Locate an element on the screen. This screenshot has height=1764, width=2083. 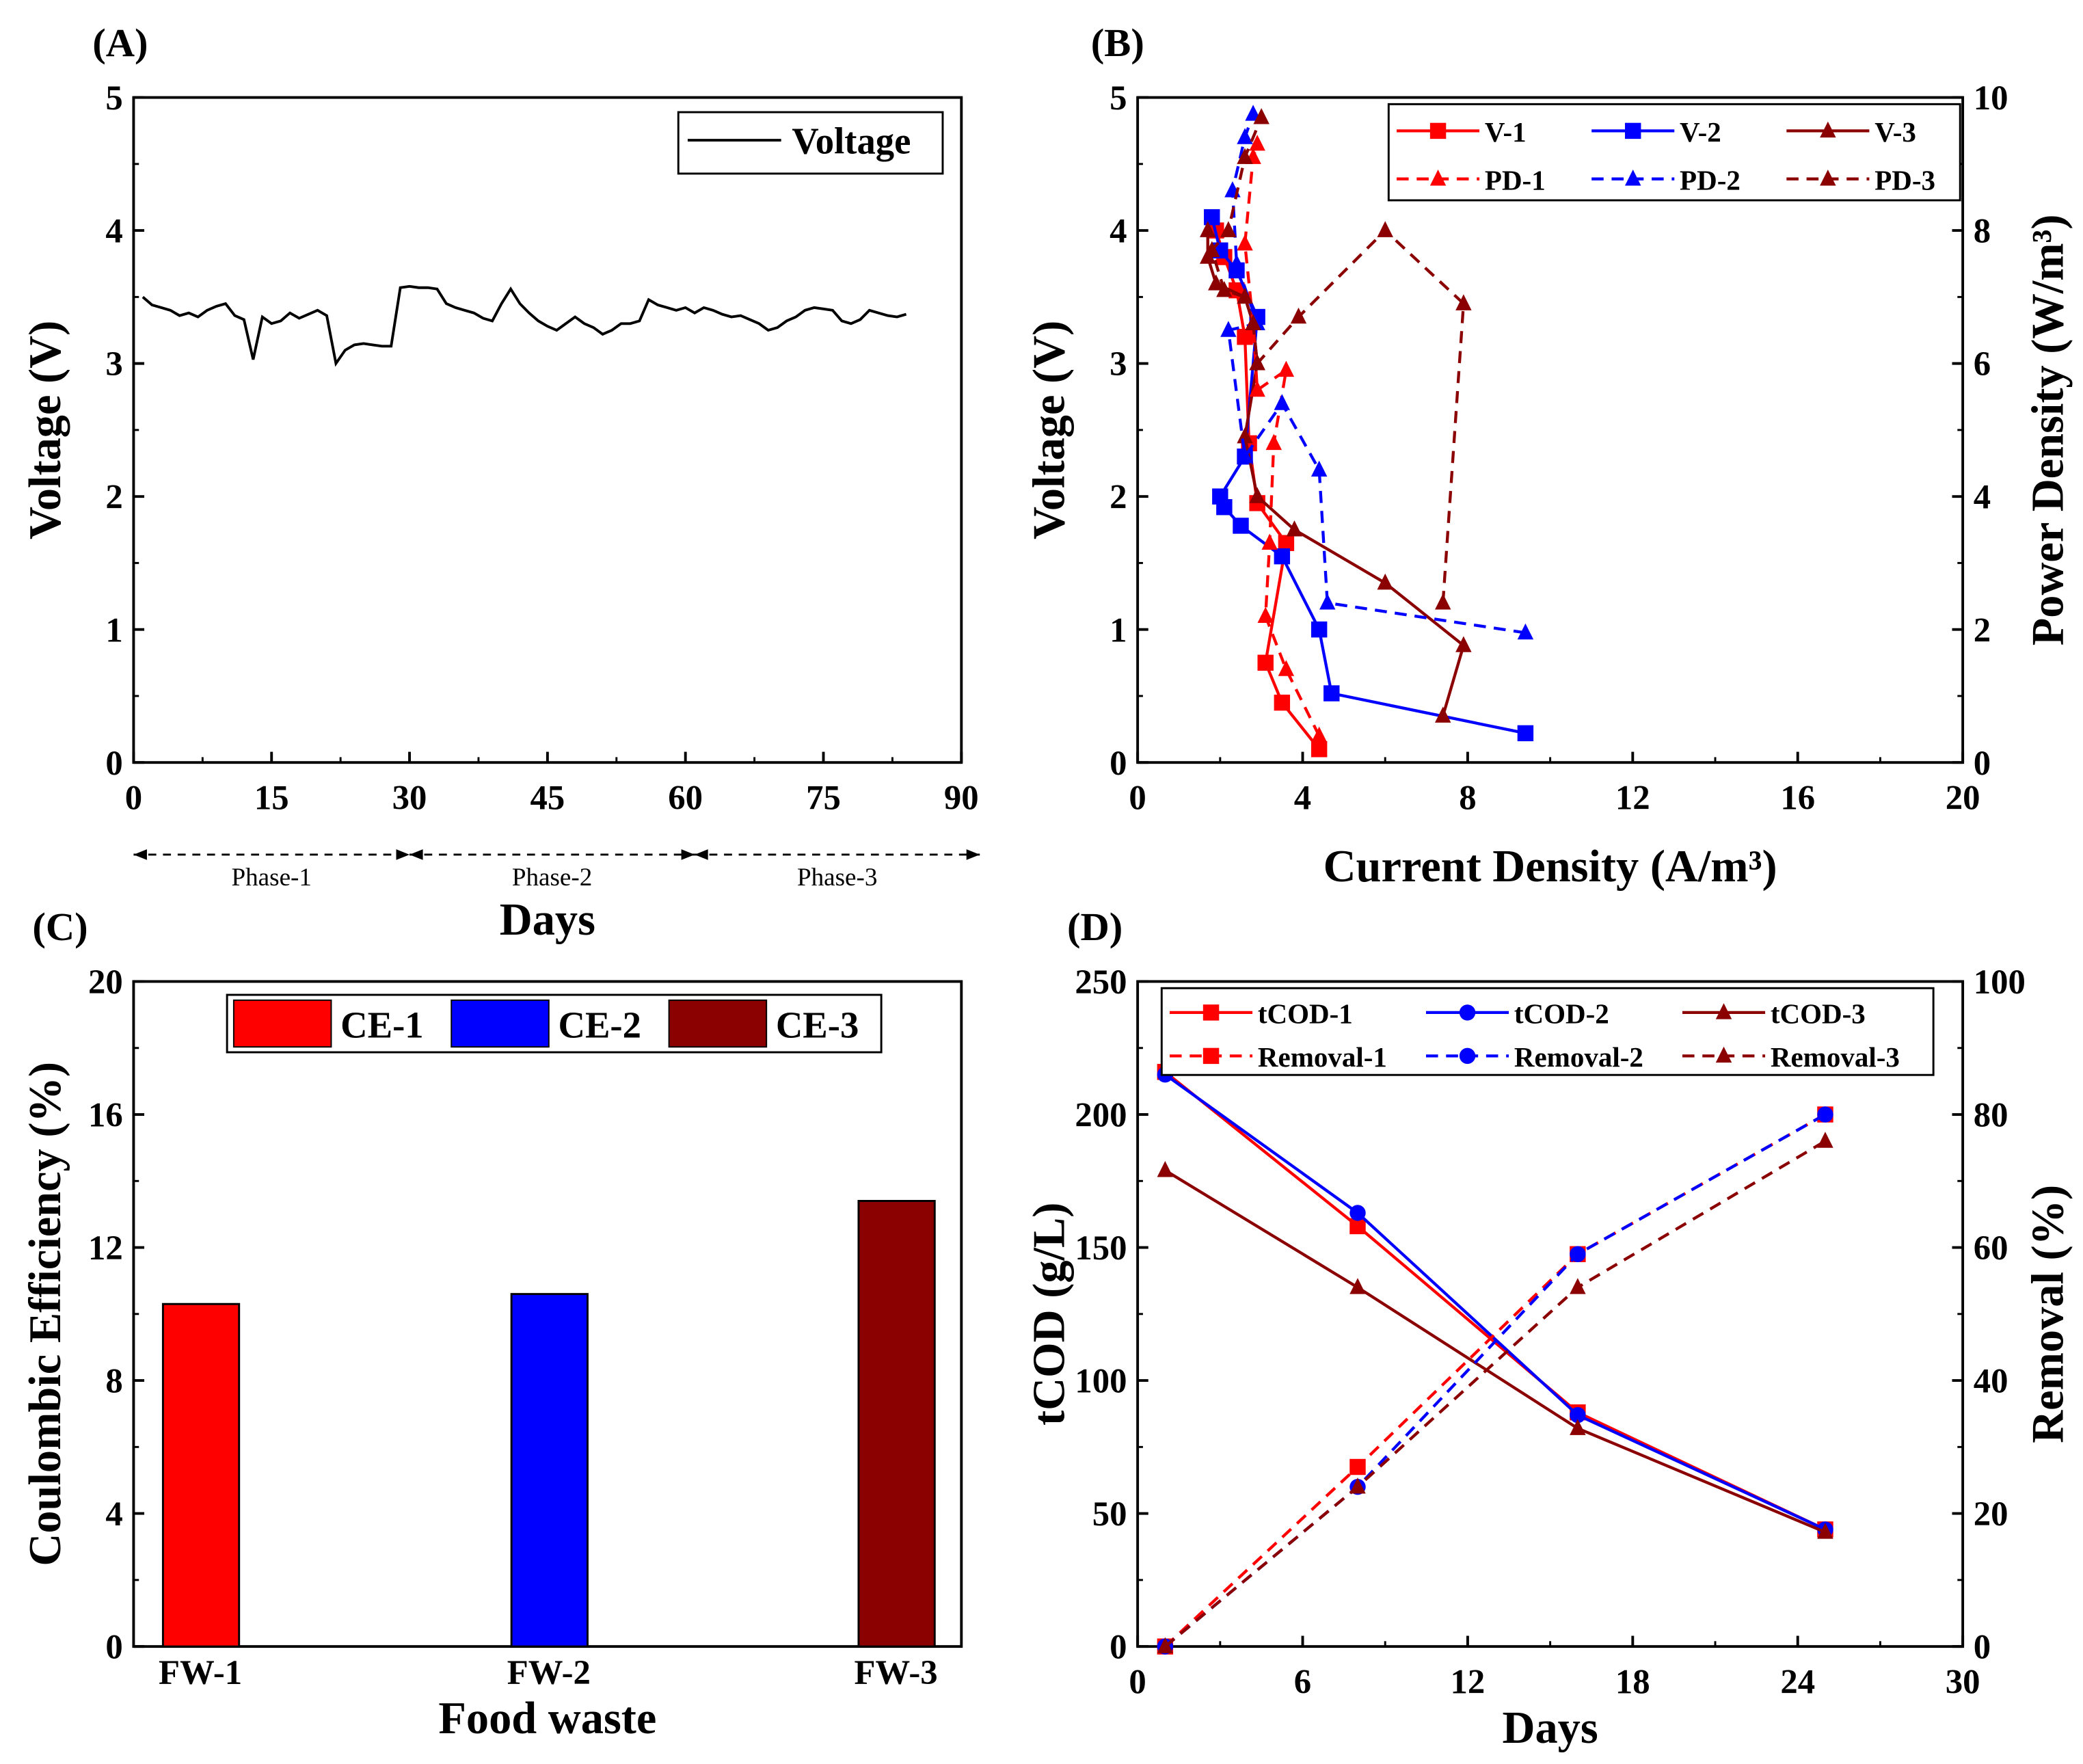
legend-label: tCOD-3 is located at coordinates (1818, 1014).